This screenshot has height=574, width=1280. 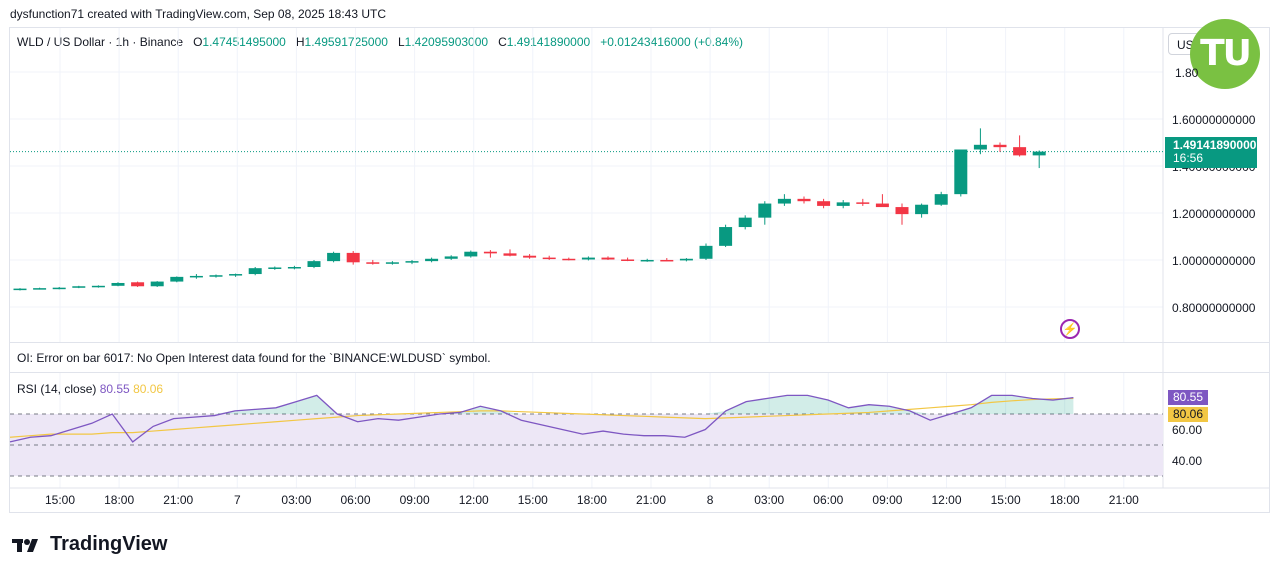 I want to click on price-axis-label: 1.60000000000, so click(x=1214, y=120).